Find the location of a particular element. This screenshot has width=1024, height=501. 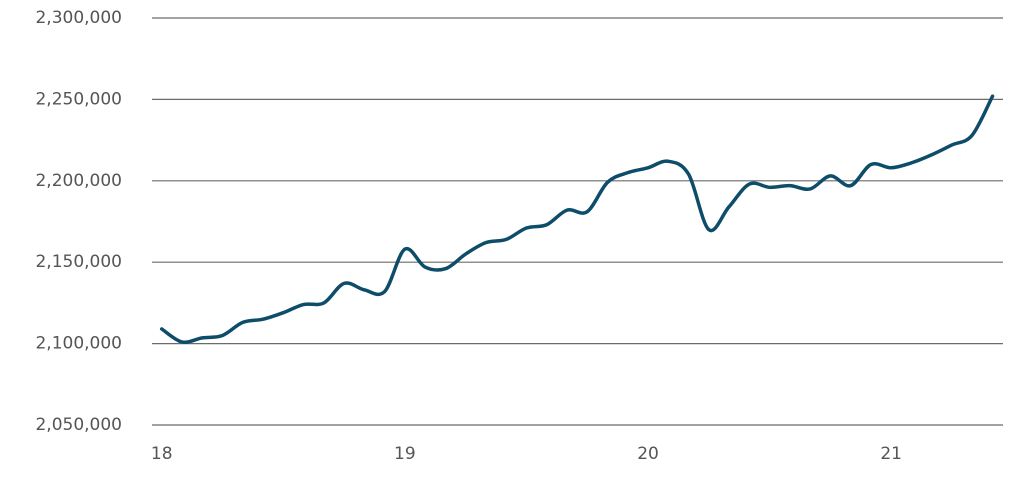

y-tick-label: 2,250,000 is located at coordinates (78, 99).